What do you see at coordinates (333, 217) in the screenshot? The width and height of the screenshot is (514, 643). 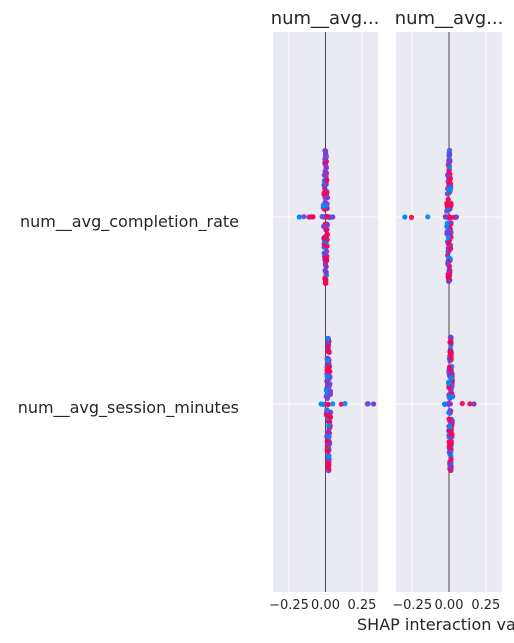 I see `panel-1-row-0-max-point` at bounding box center [333, 217].